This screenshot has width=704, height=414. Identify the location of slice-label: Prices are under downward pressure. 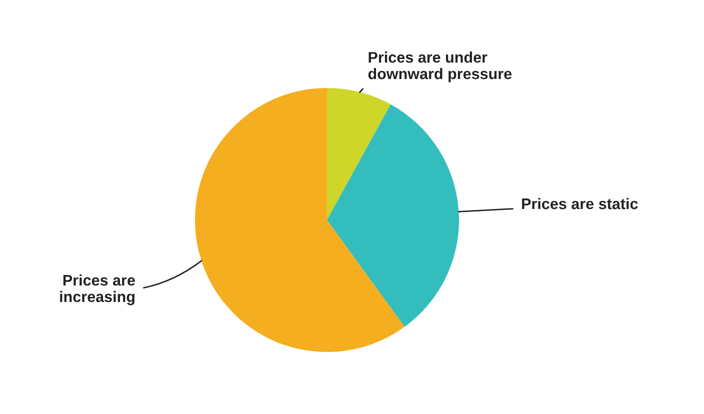
(440, 67).